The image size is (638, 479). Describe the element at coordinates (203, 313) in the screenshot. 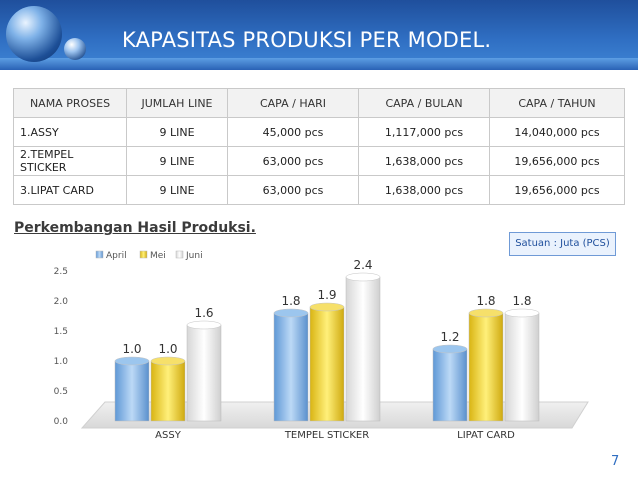

I see `bar-value-label: 1.6` at that location.